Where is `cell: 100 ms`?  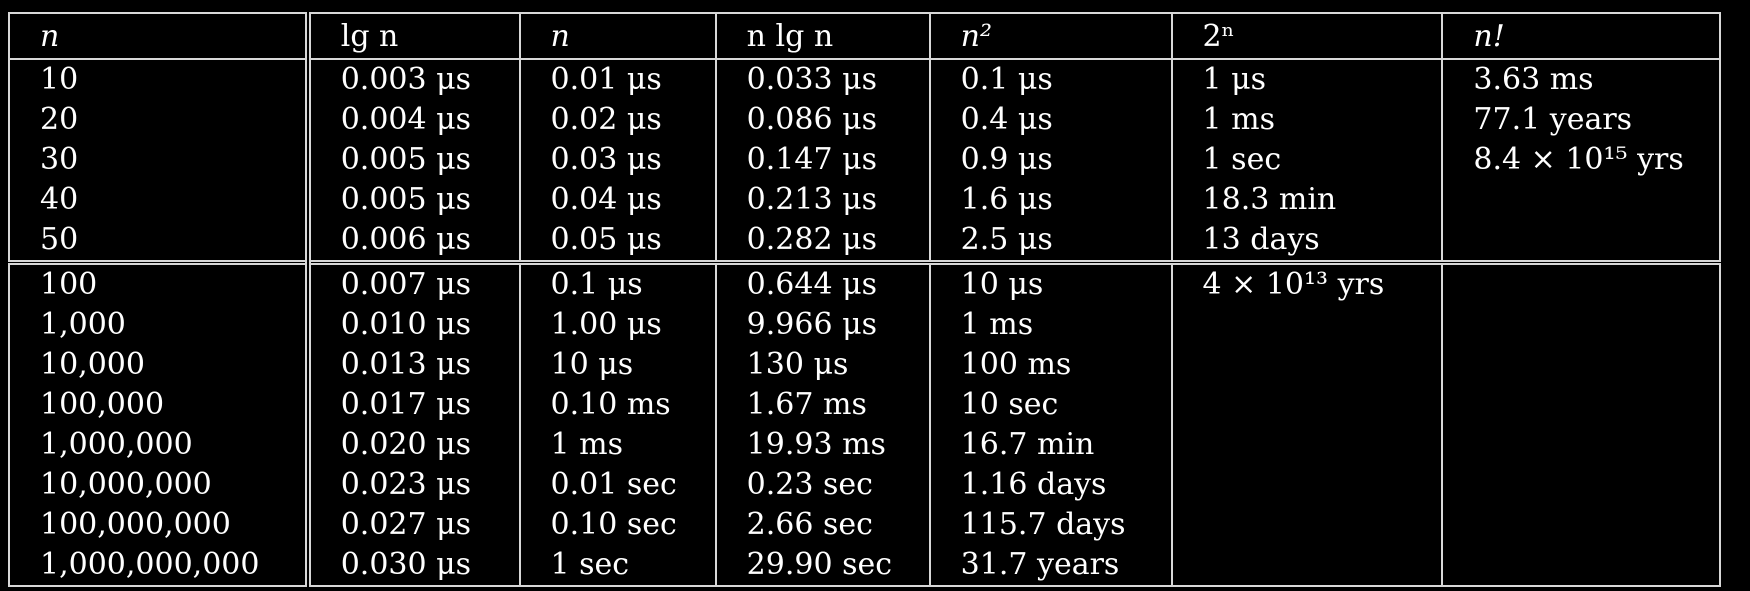 cell: 100 ms is located at coordinates (1016, 364).